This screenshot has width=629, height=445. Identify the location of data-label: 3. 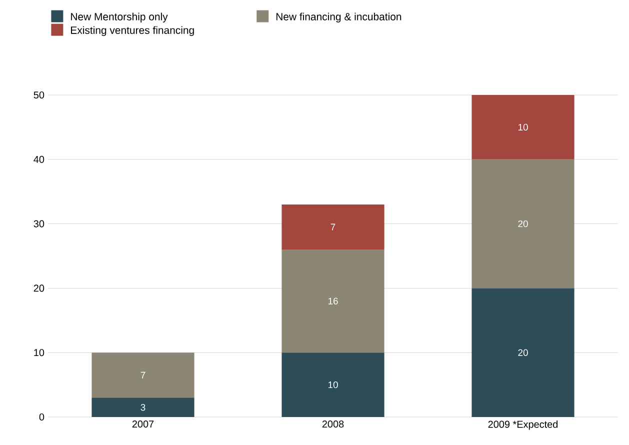
(143, 407).